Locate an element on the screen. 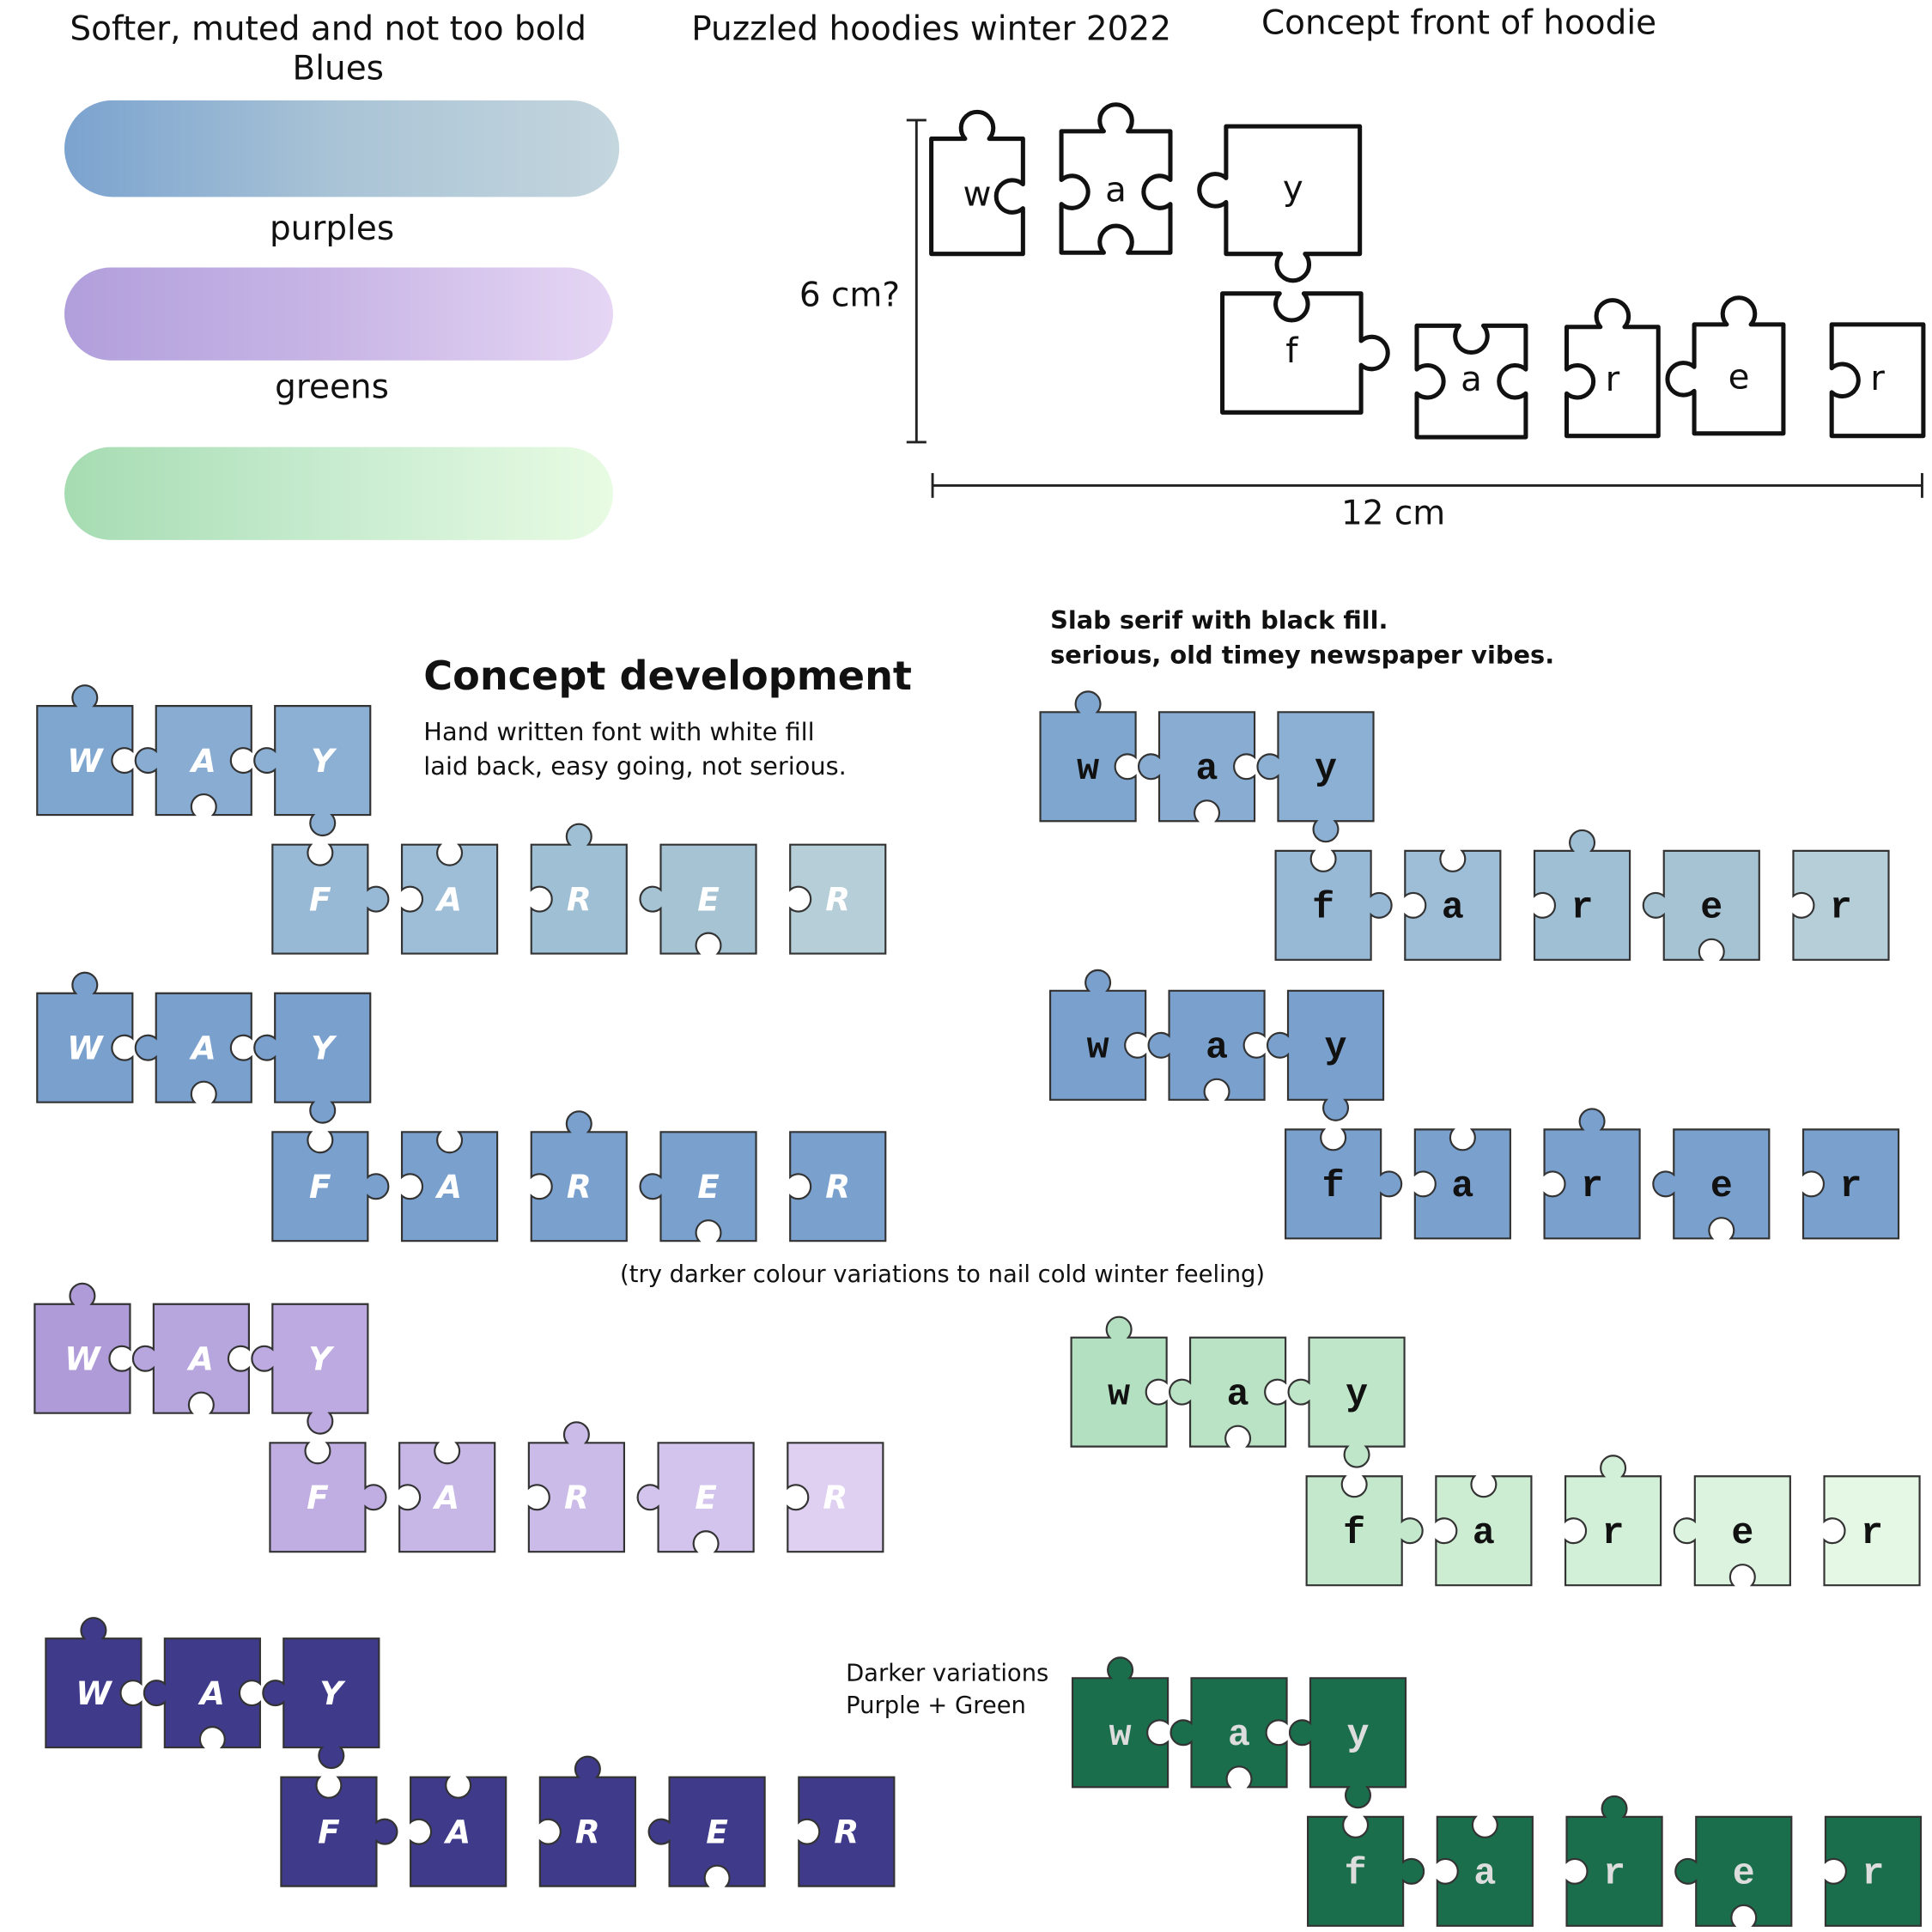  swatch-label: greens is located at coordinates (332, 387).